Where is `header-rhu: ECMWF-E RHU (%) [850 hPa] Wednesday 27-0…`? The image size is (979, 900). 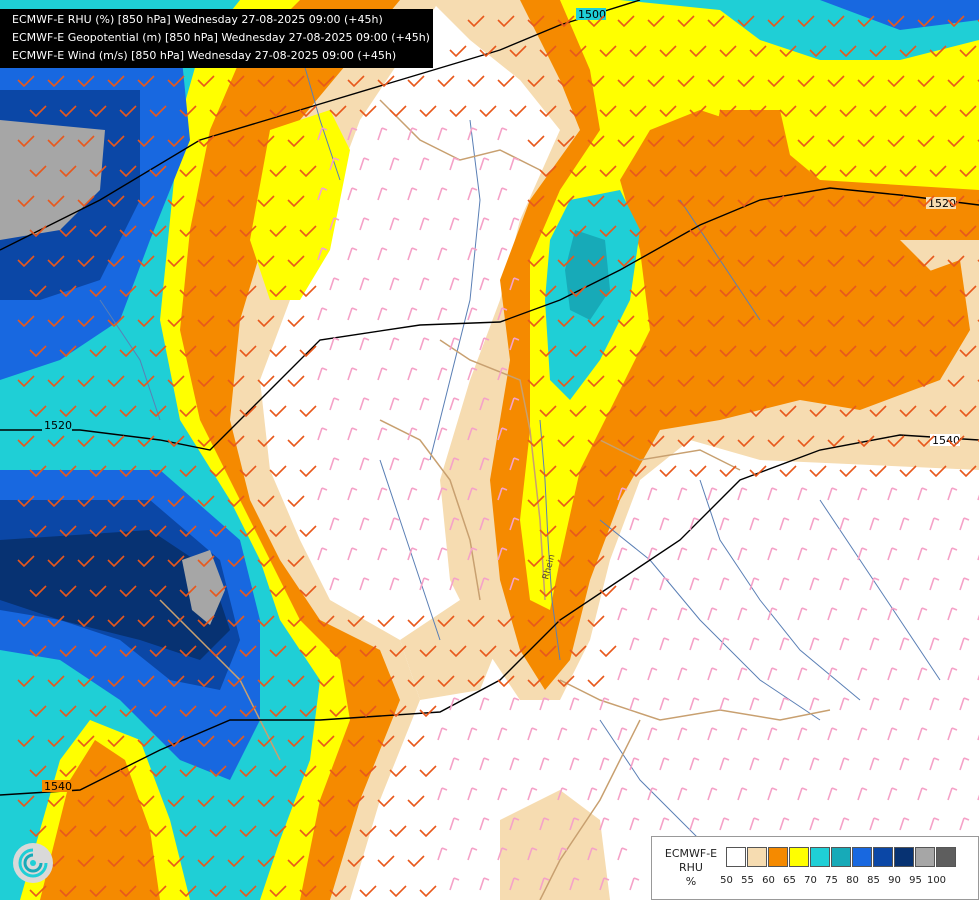 header-rhu: ECMWF-E RHU (%) [850 hPa] Wednesday 27-0… is located at coordinates (197, 19).